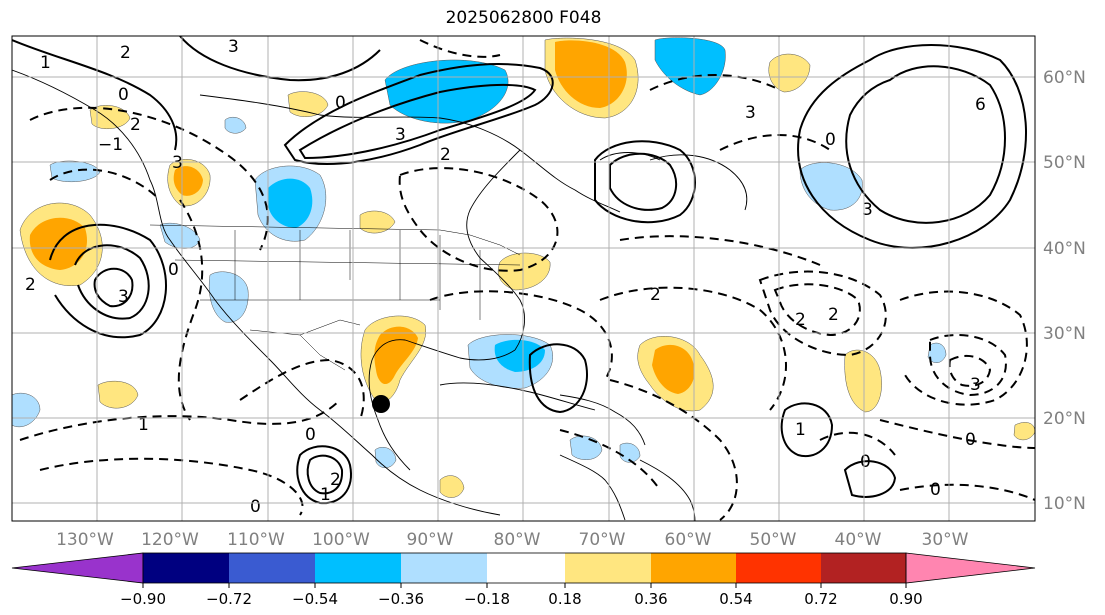  I want to click on colorbar-tick: −0.72, so click(229, 599).